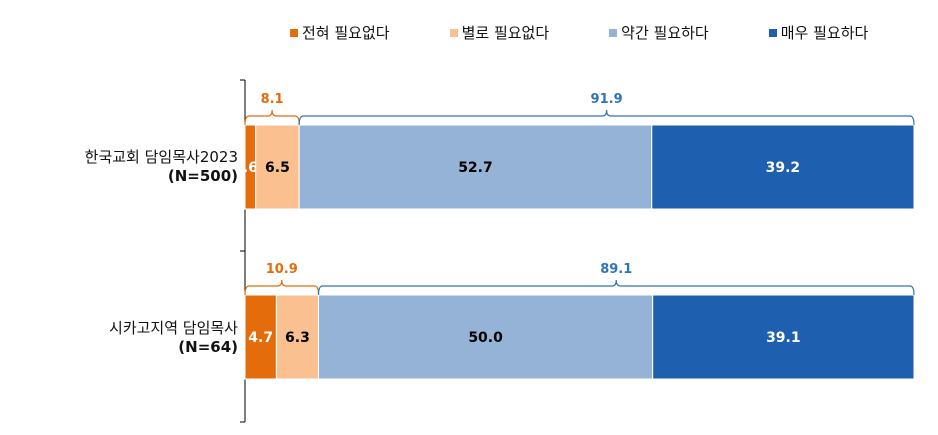  I want to click on data-label-r1-s4: 39.2, so click(783, 168).